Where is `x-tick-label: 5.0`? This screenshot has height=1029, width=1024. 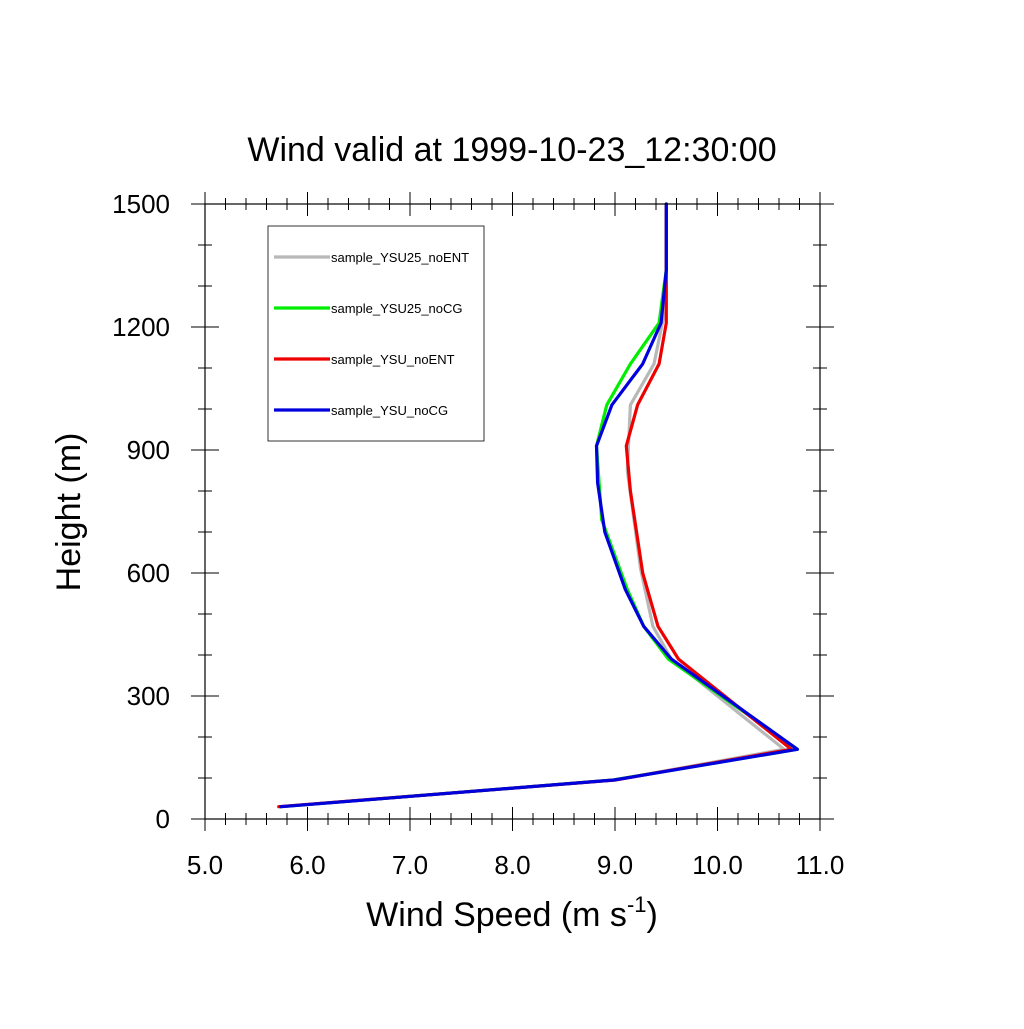
x-tick-label: 5.0 is located at coordinates (205, 865).